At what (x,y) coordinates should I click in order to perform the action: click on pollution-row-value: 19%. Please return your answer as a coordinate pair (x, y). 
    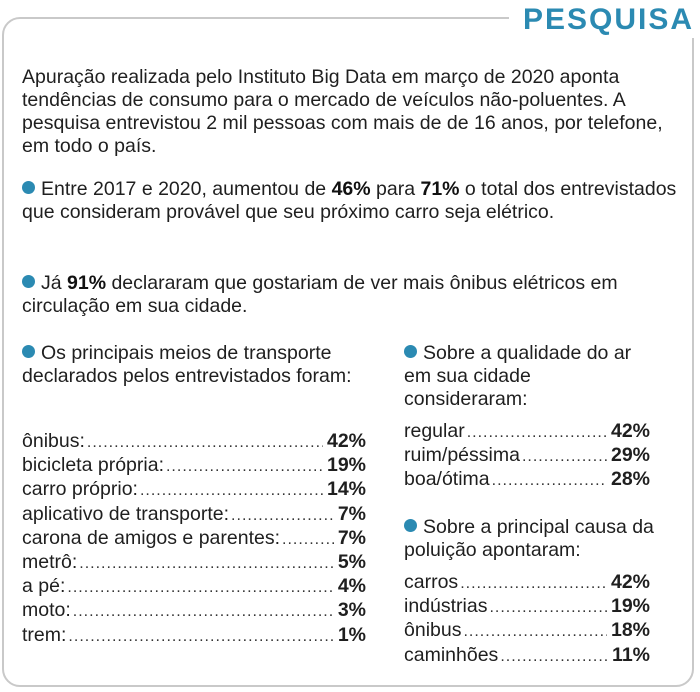
    Looking at the image, I should click on (630, 606).